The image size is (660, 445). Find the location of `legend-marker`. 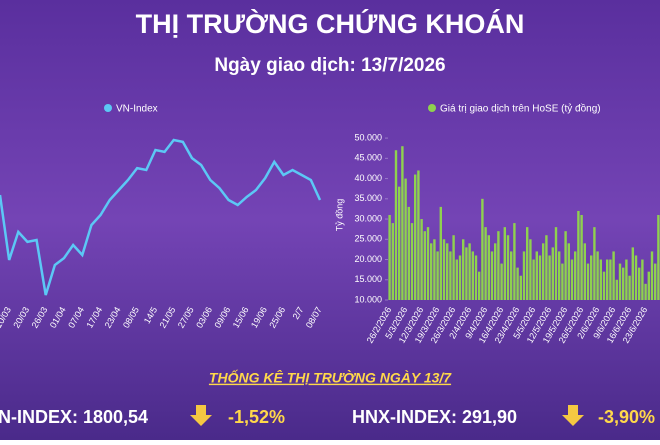

legend-marker is located at coordinates (432, 108).